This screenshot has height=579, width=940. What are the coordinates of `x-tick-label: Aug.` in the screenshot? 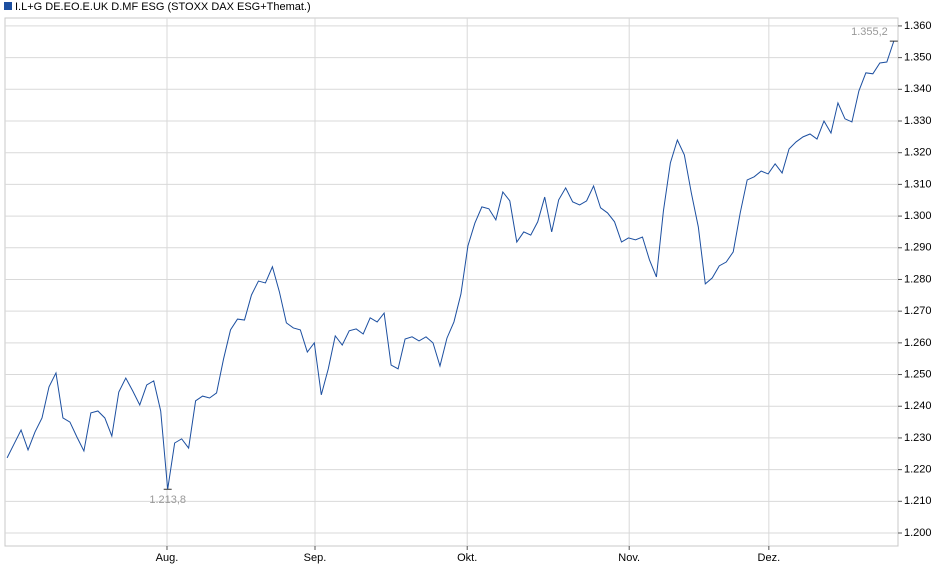 It's located at (167, 558).